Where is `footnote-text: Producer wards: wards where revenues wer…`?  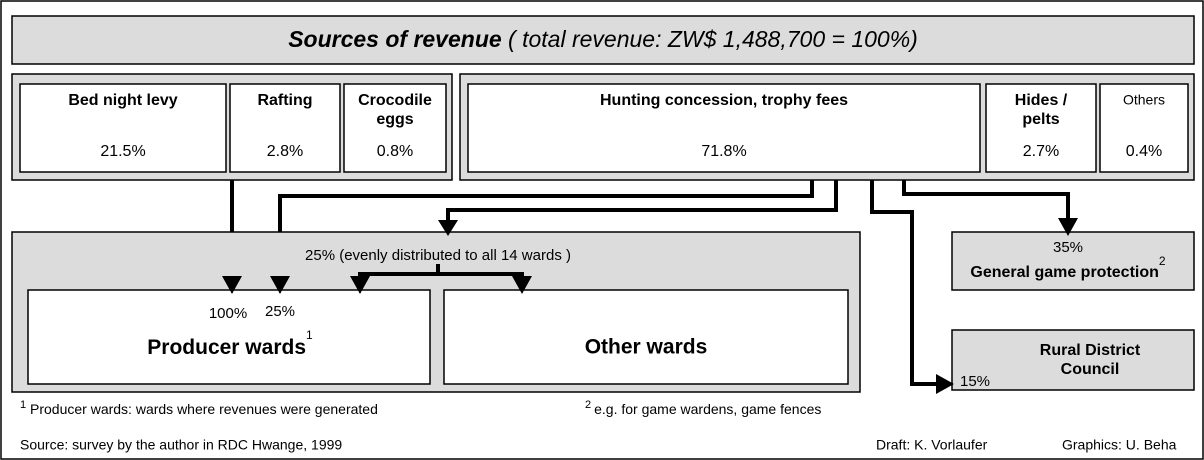
footnote-text: Producer wards: wards where revenues wer… is located at coordinates (202, 409).